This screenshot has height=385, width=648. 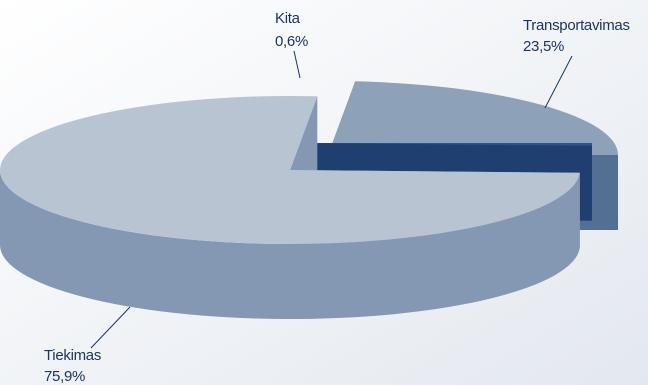 I want to click on label-kita-name: Kita, so click(x=288, y=18).